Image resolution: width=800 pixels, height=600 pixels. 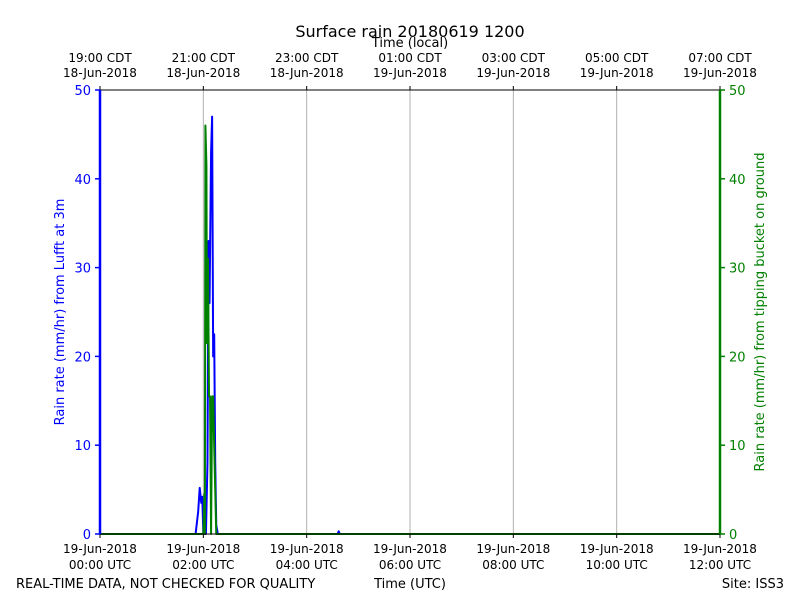 What do you see at coordinates (82, 180) in the screenshot?
I see `y-tick-label-left: 40` at bounding box center [82, 180].